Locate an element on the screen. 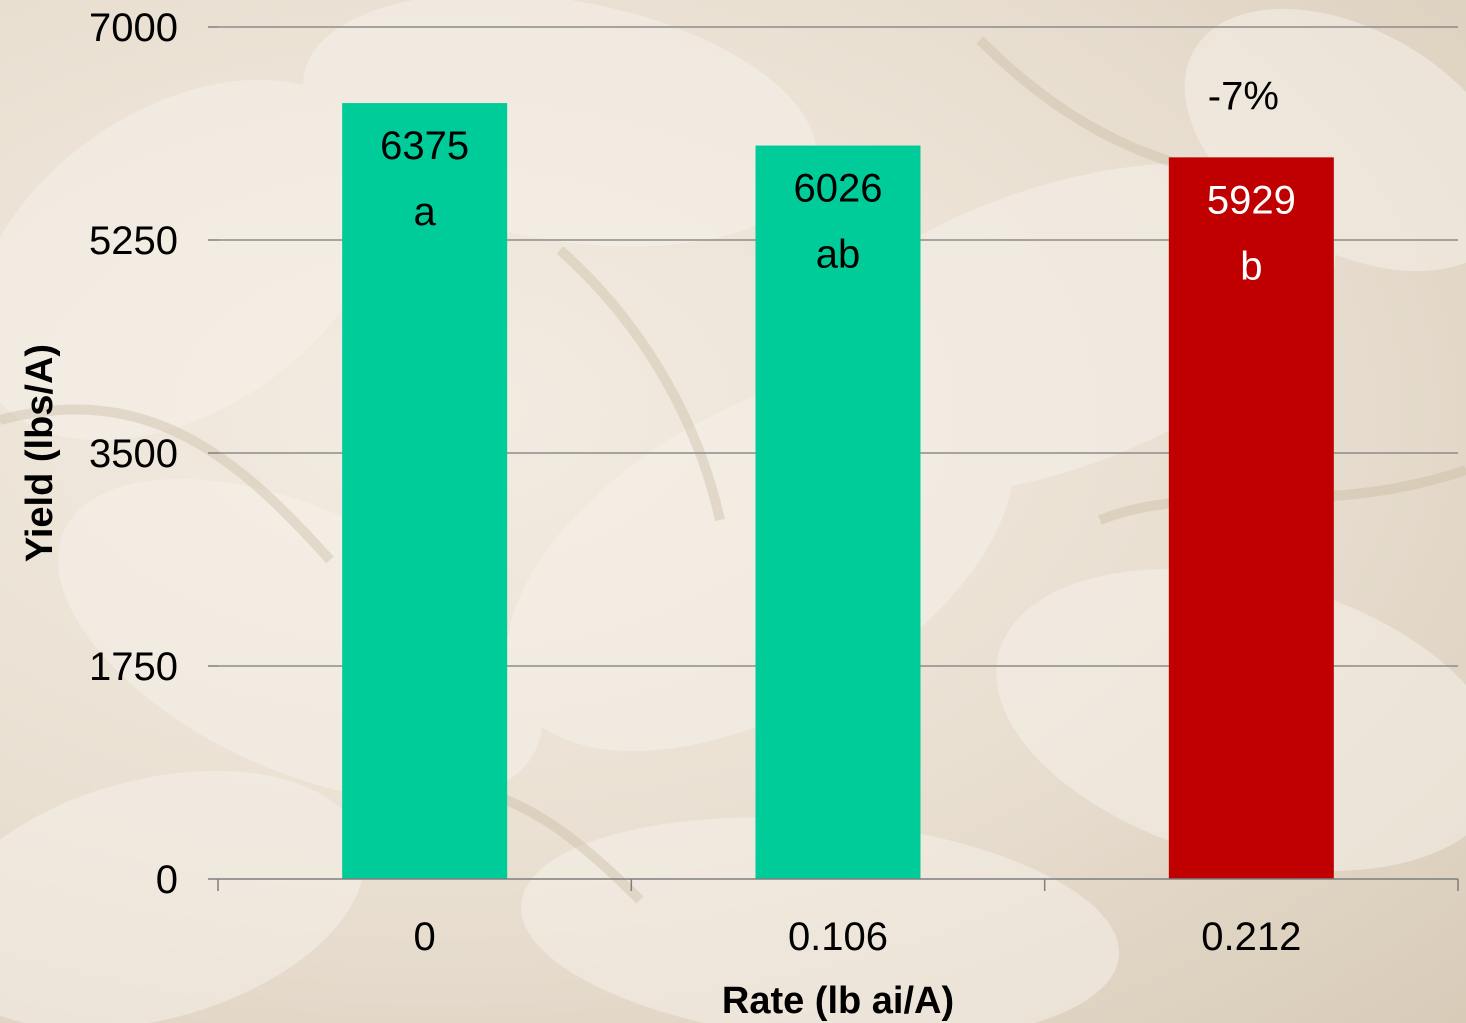 The image size is (1466, 1023). percent-change-annotation: -7% is located at coordinates (1243, 96).